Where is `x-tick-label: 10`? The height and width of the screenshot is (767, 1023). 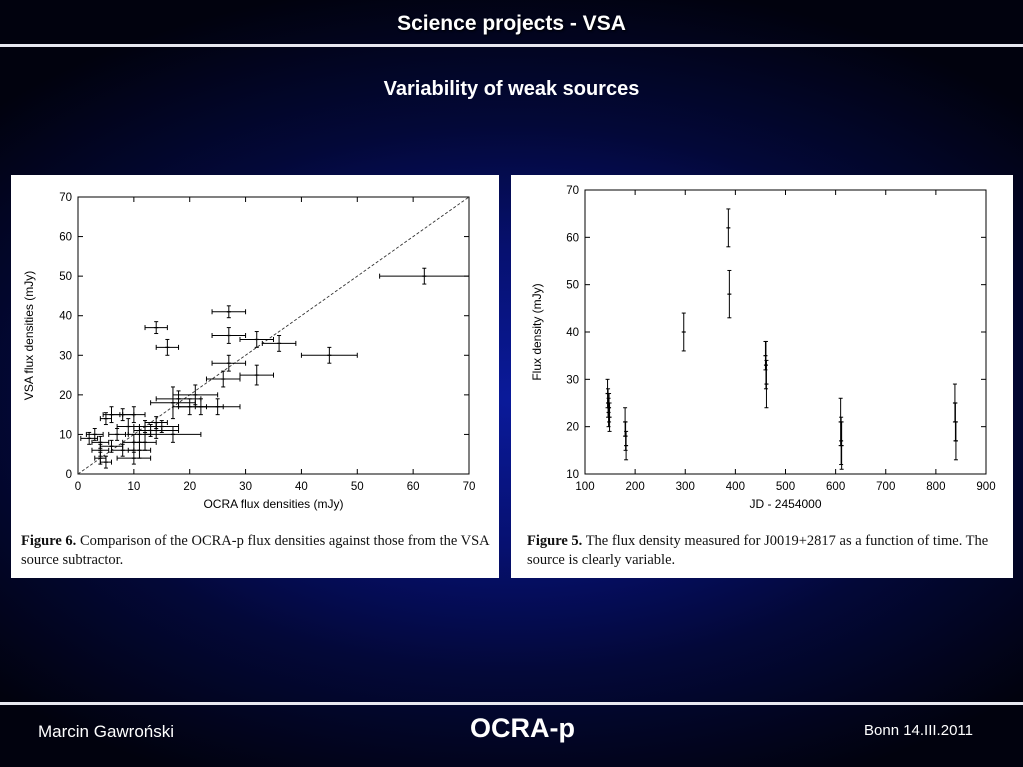
x-tick-label: 10 is located at coordinates (133, 487).